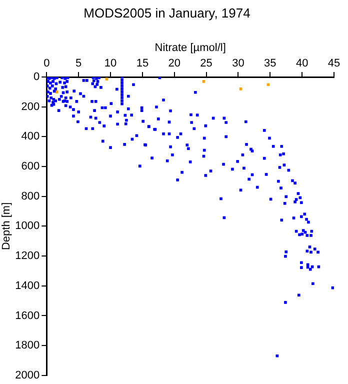  Describe the element at coordinates (47, 63) in the screenshot. I see `x-tick-label: 0` at that location.